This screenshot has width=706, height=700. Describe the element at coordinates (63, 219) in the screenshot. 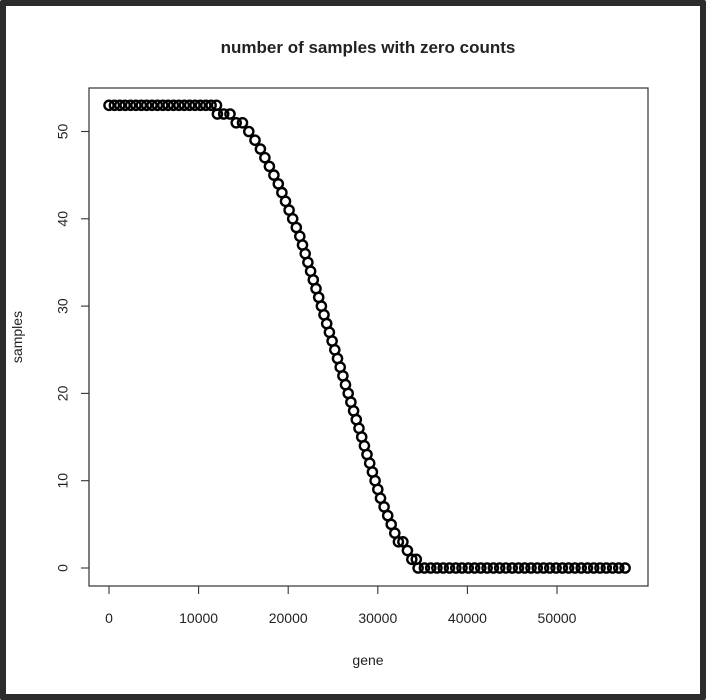

I see `y-tick-label: 40` at that location.